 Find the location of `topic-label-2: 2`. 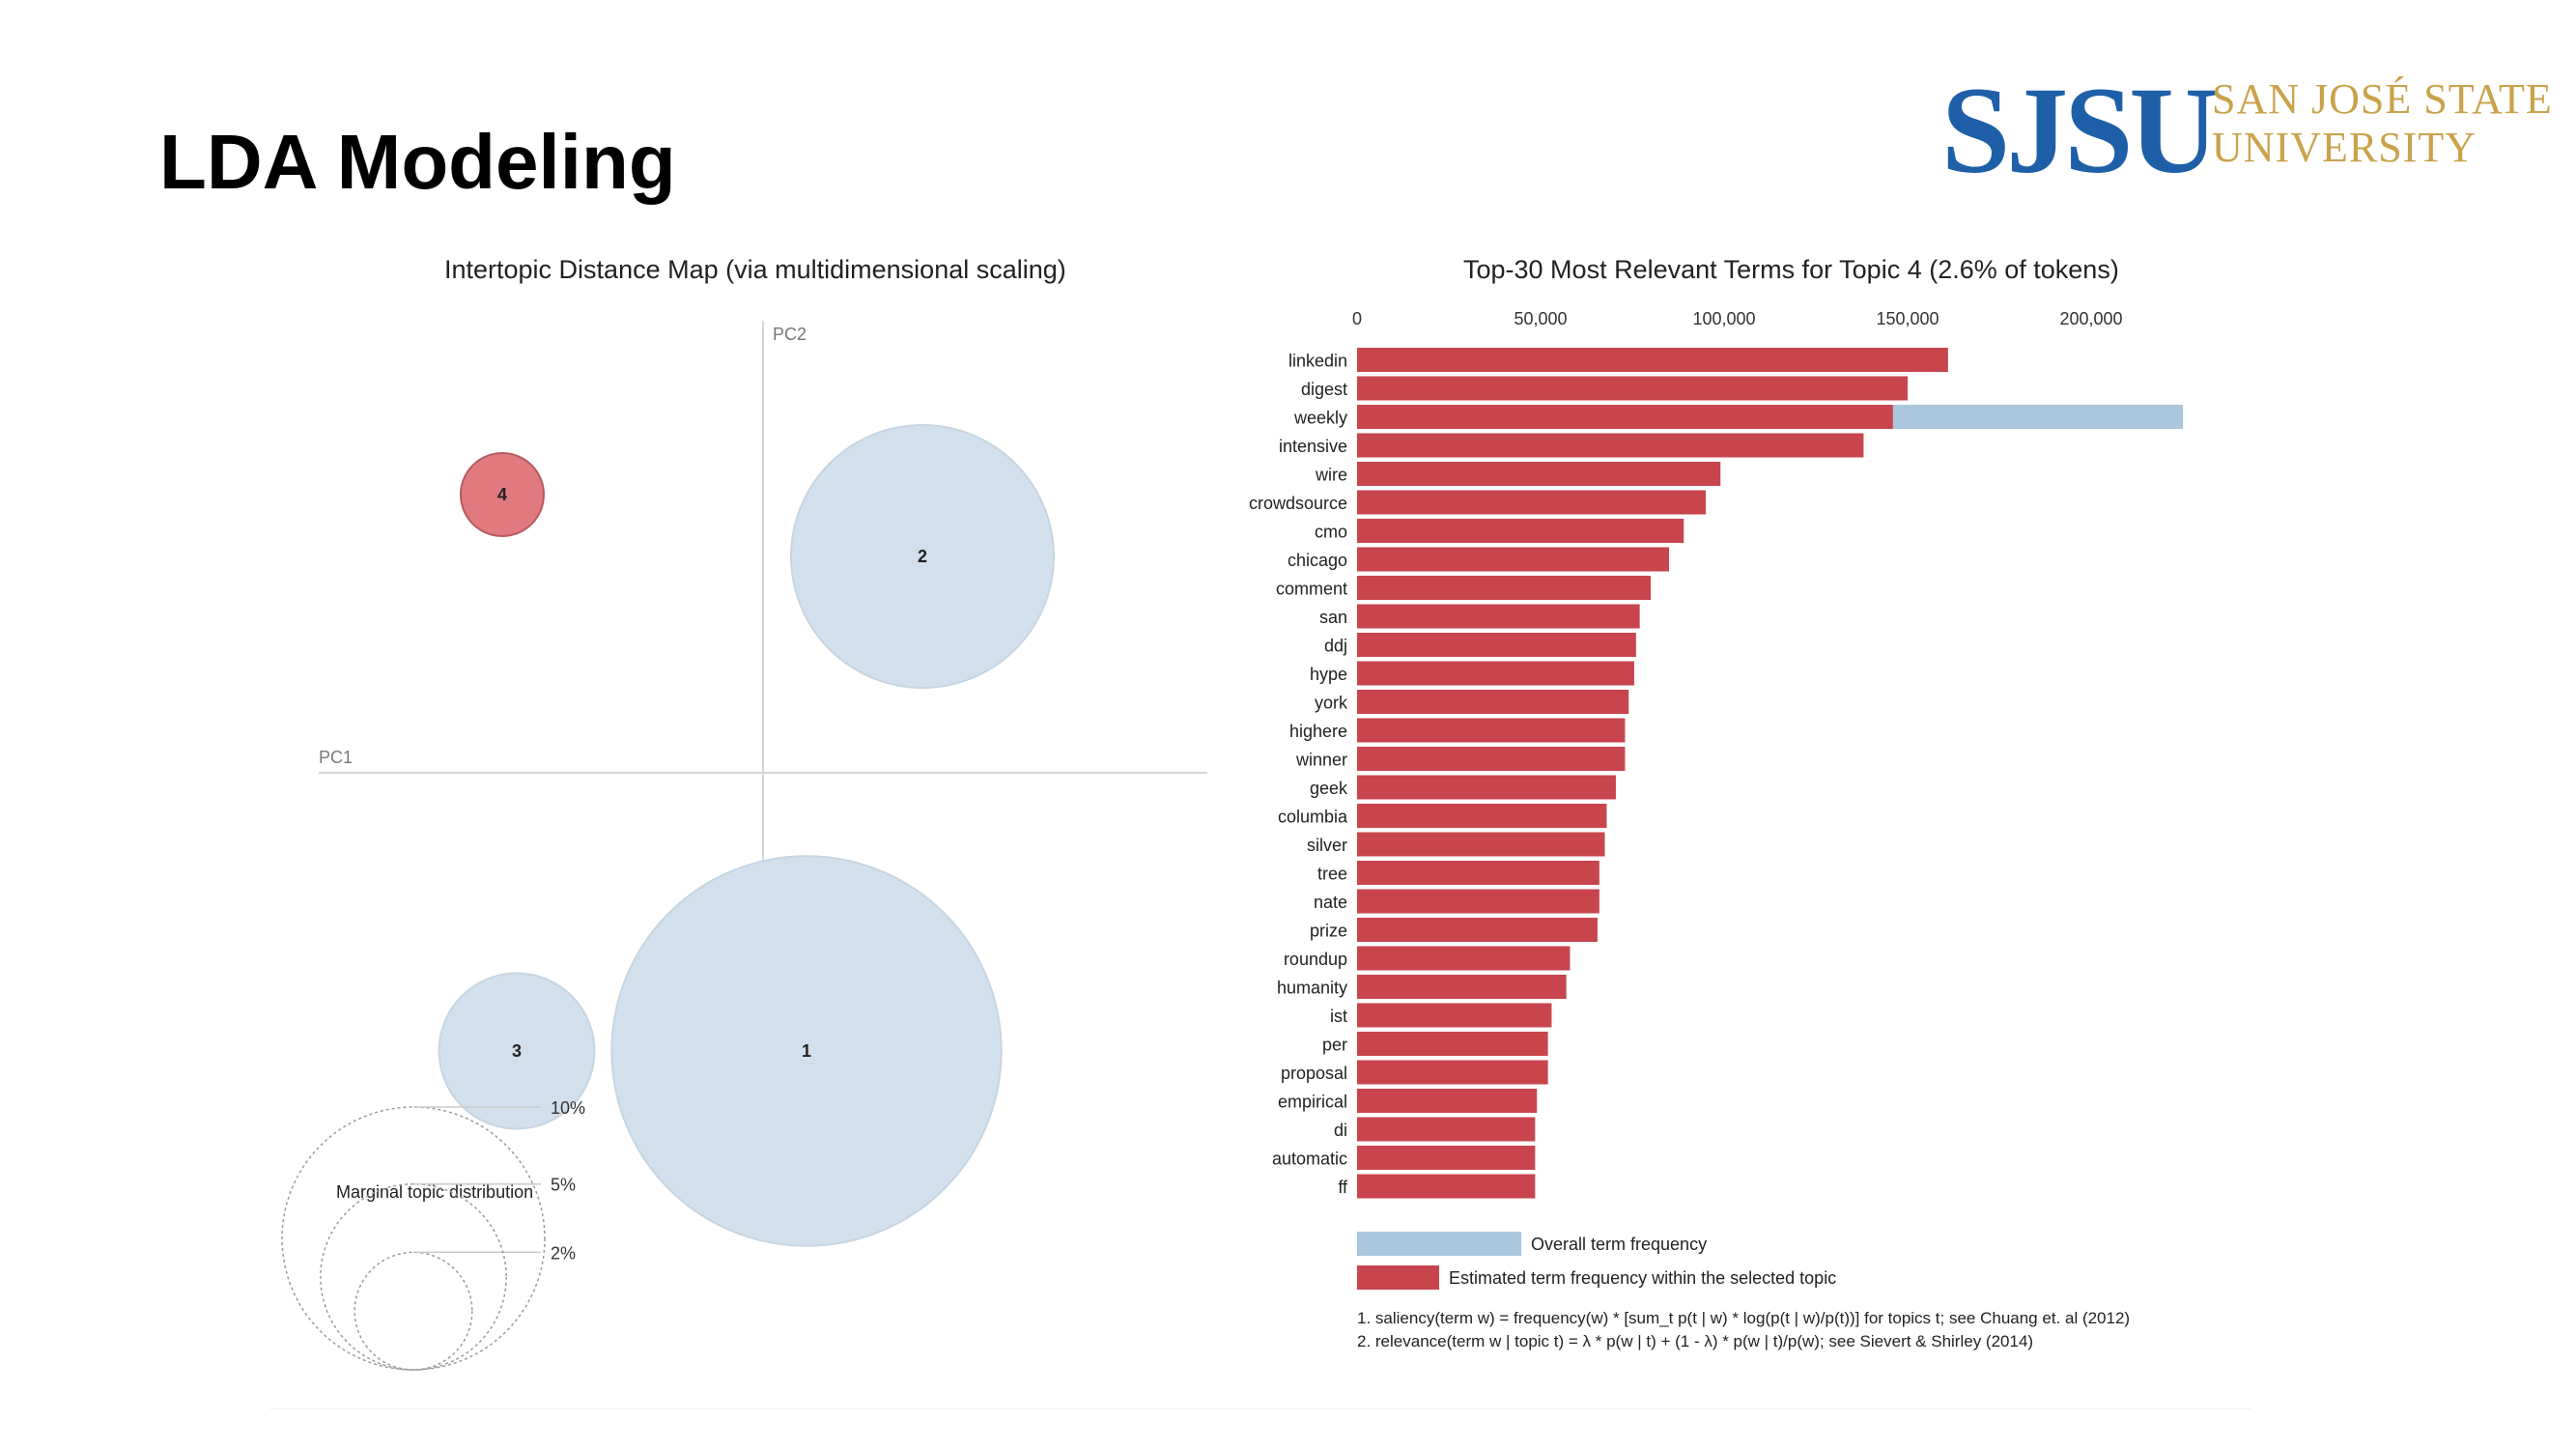

topic-label-2: 2 is located at coordinates (922, 556).